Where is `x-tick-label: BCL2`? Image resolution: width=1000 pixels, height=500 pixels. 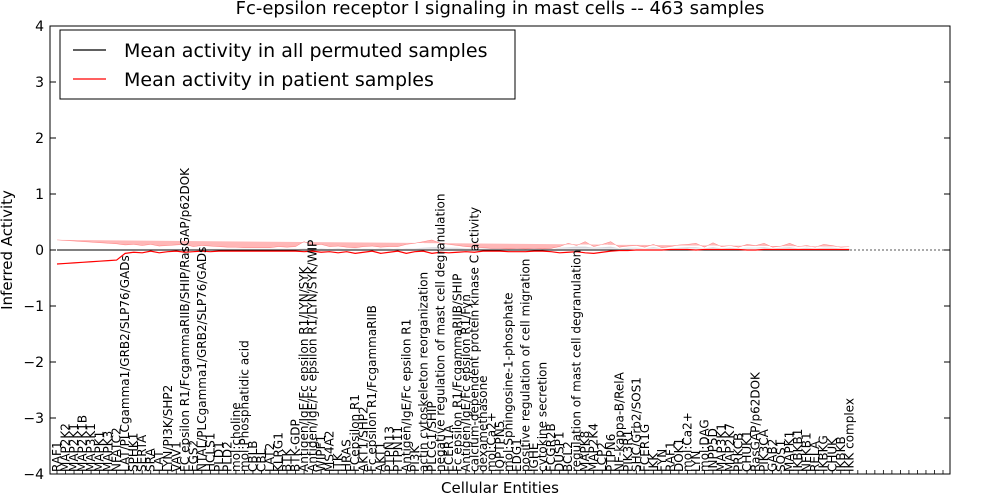 x-tick-label: BCL2 is located at coordinates (568, 456).